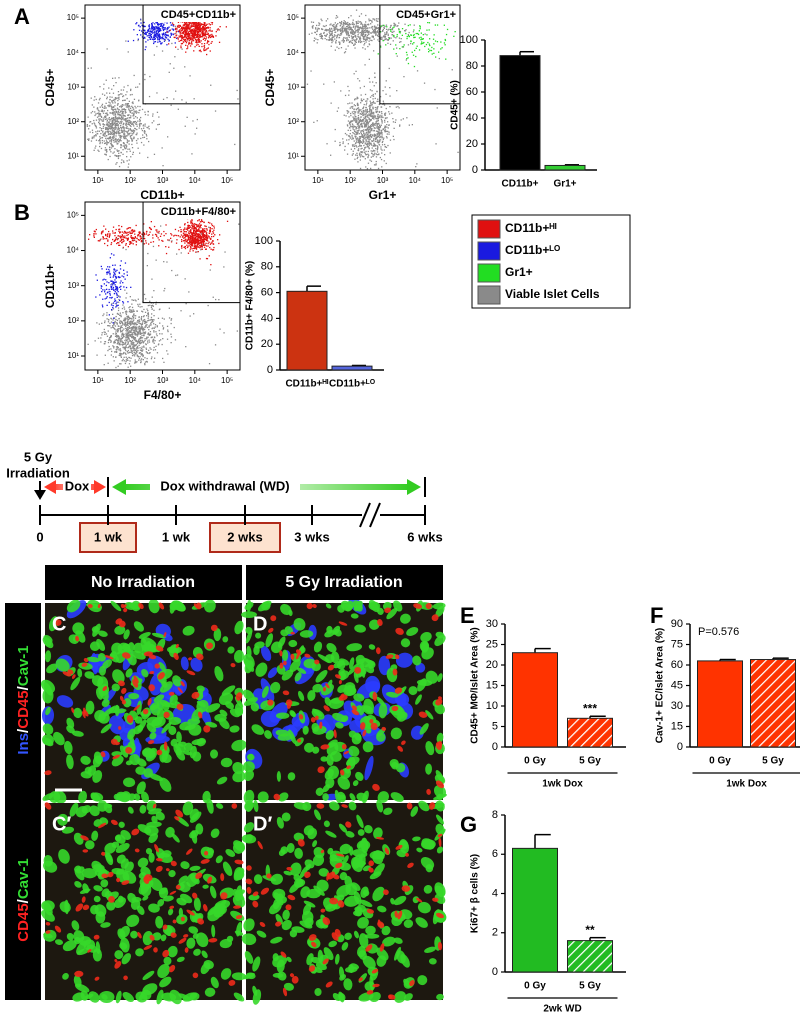 Image resolution: width=800 pixels, height=1014 pixels. I want to click on y-tick-label: 10², so click(293, 121).